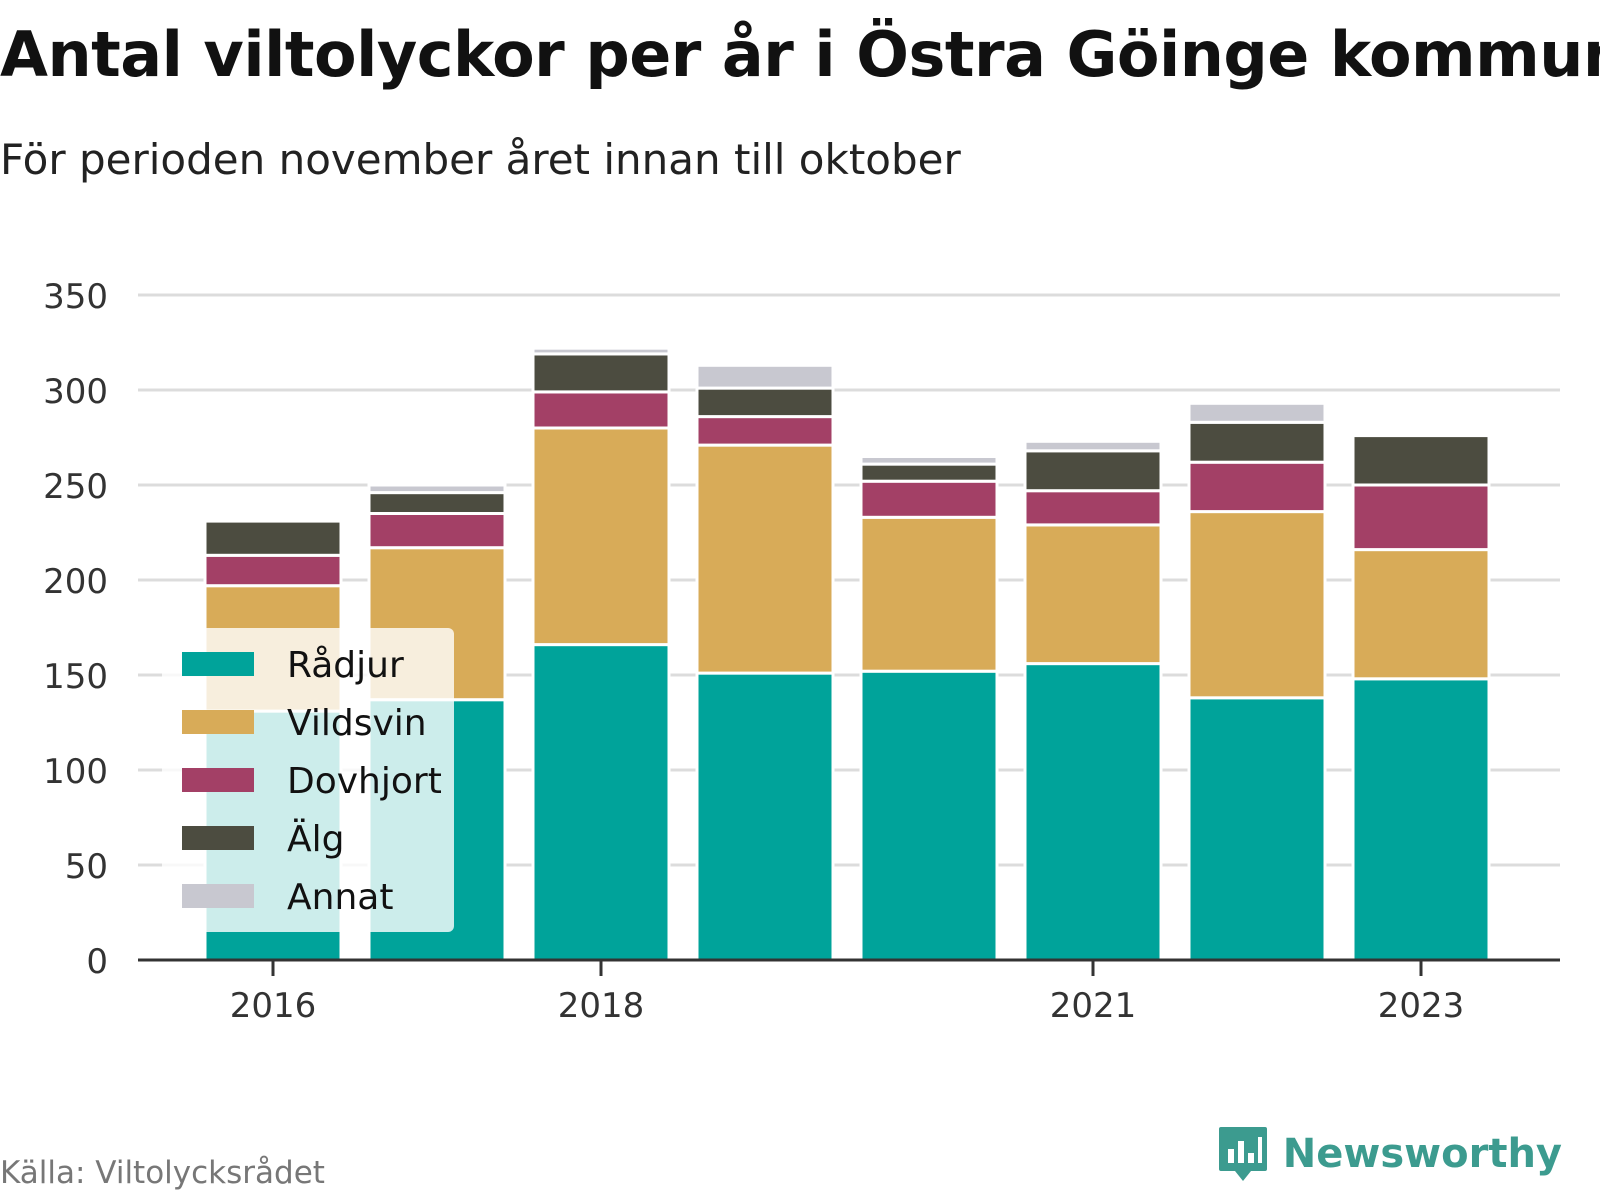 The image size is (1600, 1200). I want to click on x-tick-label: 2018, so click(601, 1006).